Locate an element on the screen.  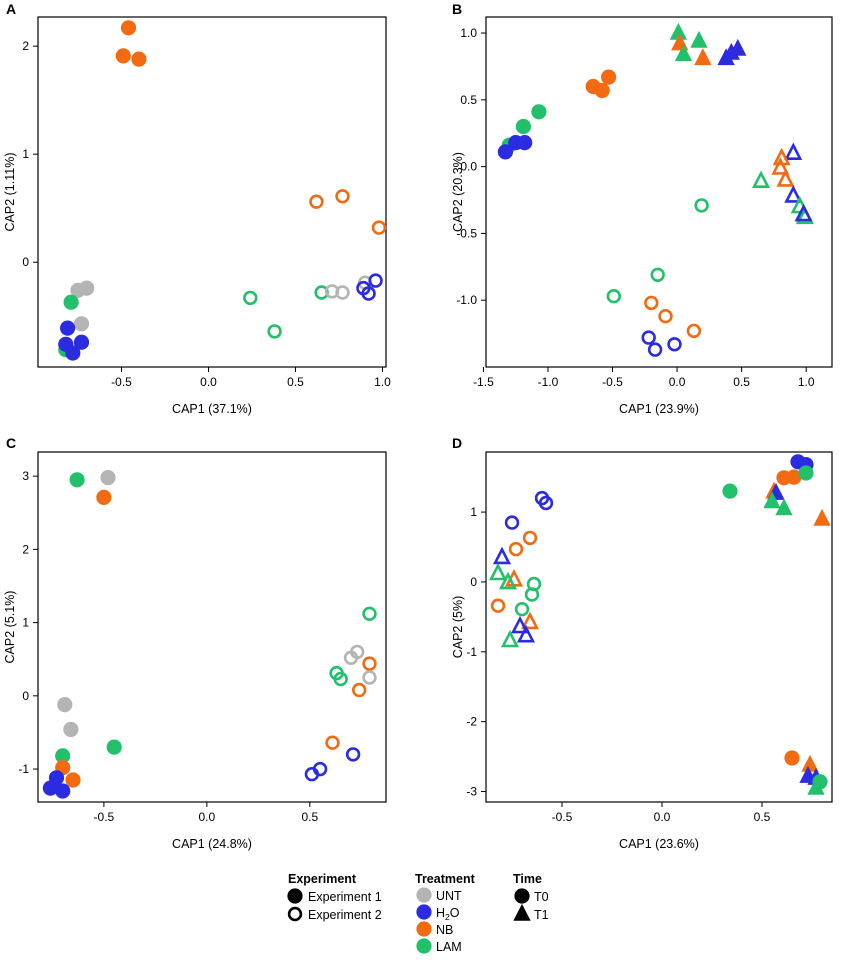
legend-title-treatment: Treatment is located at coordinates (445, 879).